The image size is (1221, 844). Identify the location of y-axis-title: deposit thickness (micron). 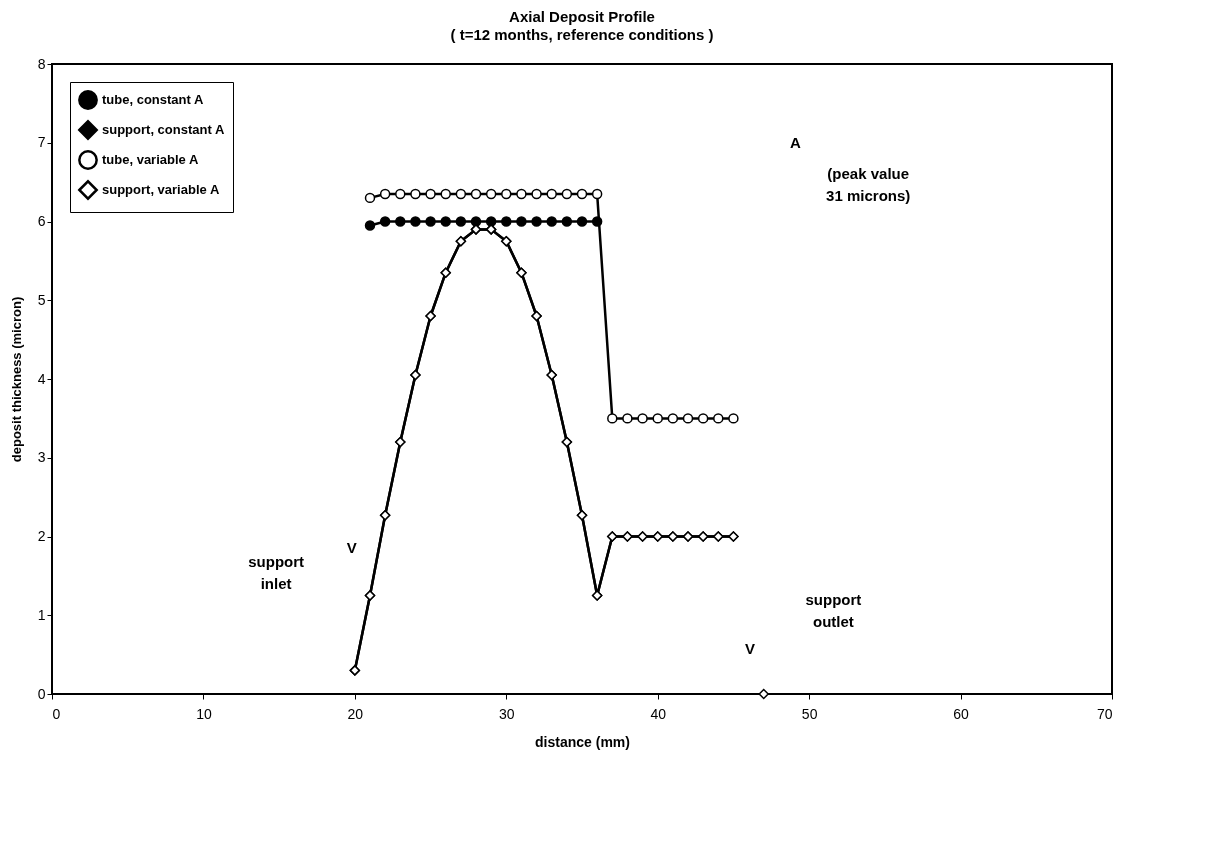
(16, 379).